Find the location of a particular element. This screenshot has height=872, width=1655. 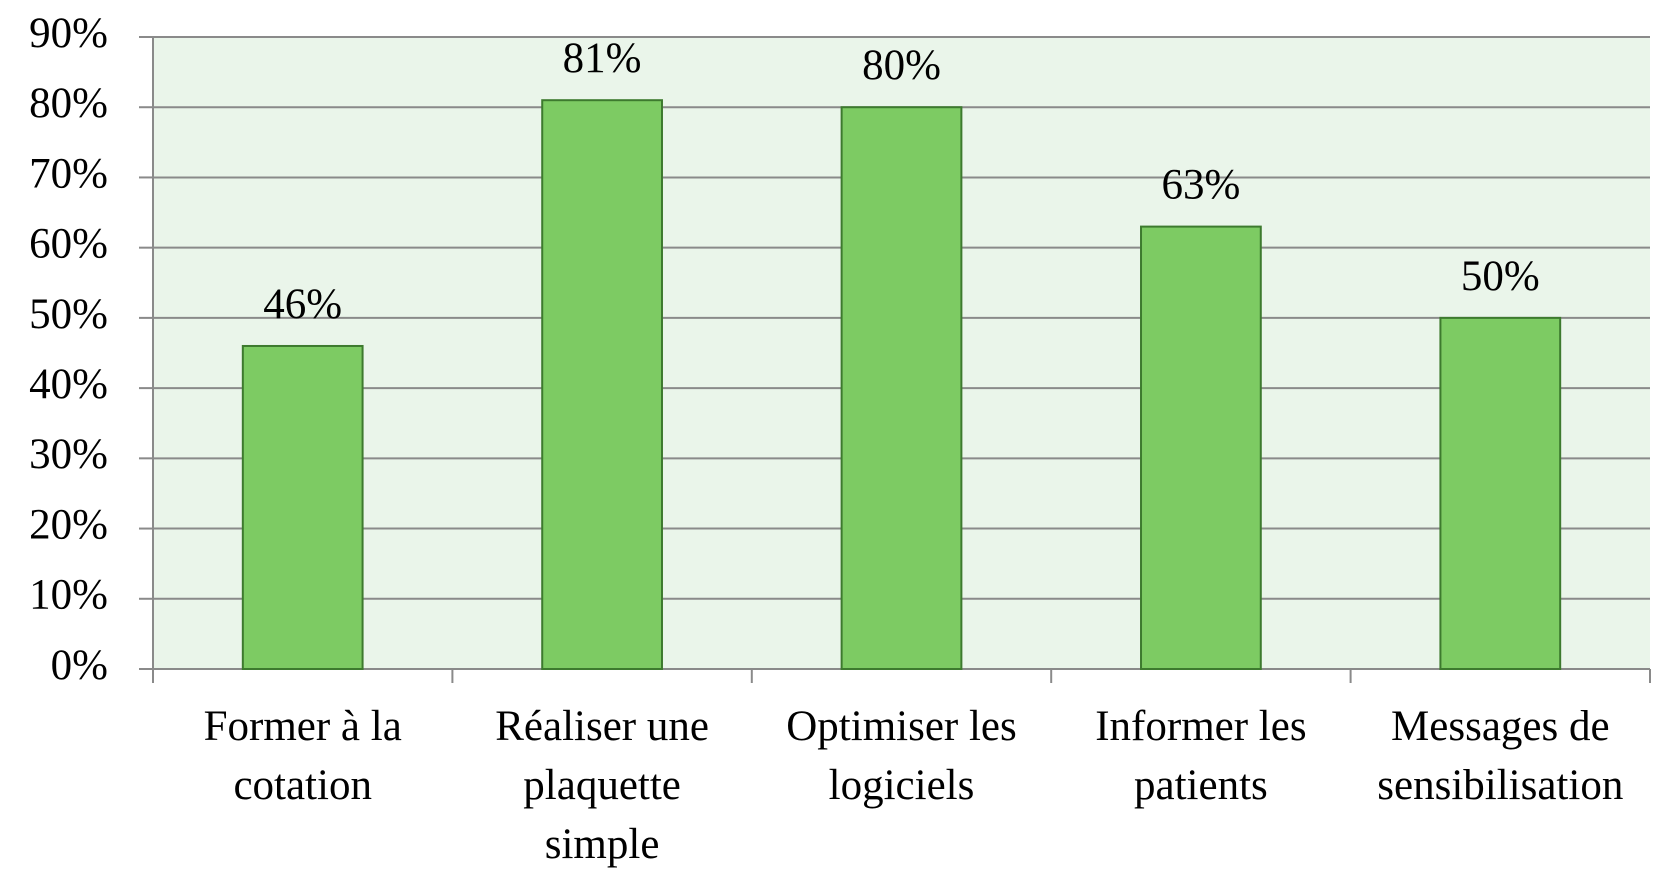

x-tick-label-line: patients is located at coordinates (1201, 785).